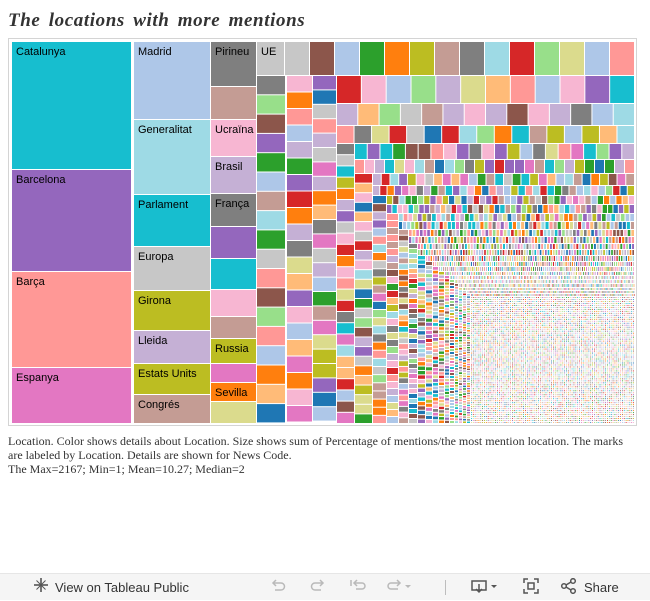  I want to click on treemap-cell-fran-a: França, so click(233, 210).